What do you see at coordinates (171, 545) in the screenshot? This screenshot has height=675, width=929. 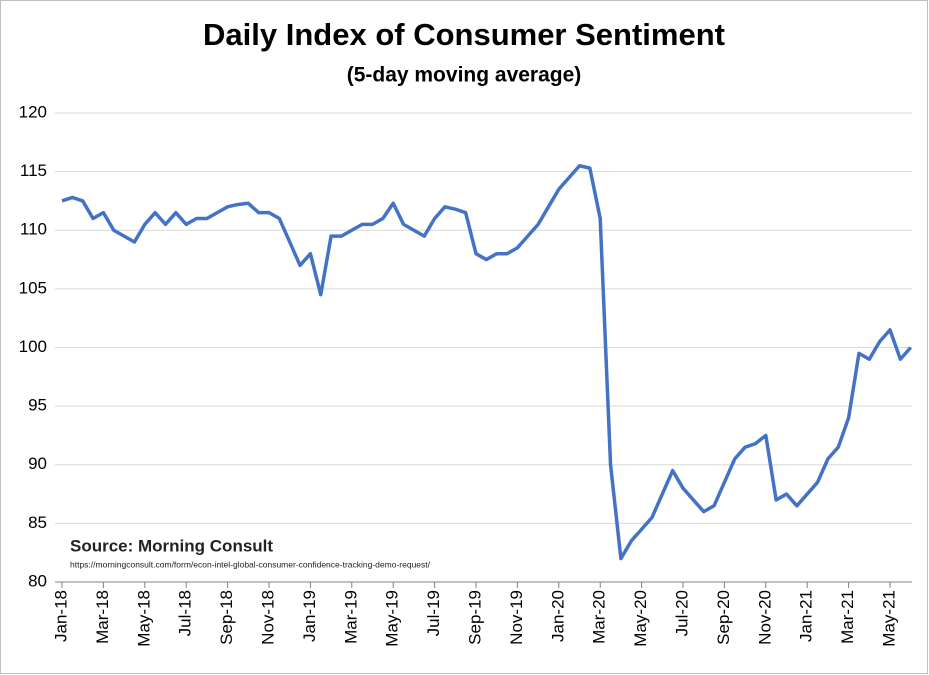 I see `source-note: Source: Morning Consult` at bounding box center [171, 545].